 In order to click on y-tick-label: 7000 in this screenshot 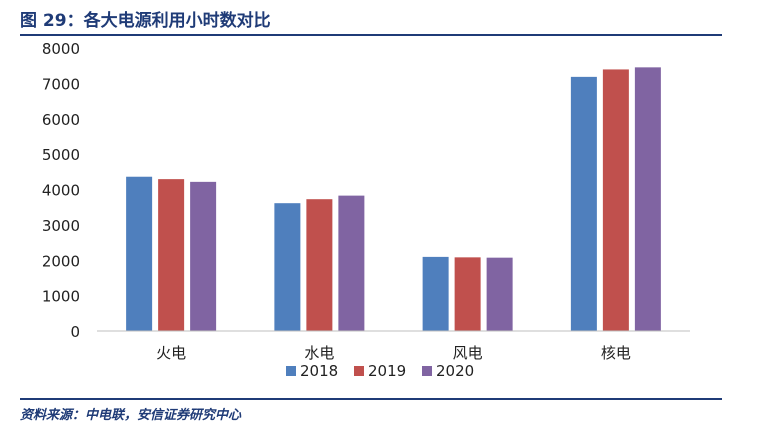, I will do `click(61, 84)`.